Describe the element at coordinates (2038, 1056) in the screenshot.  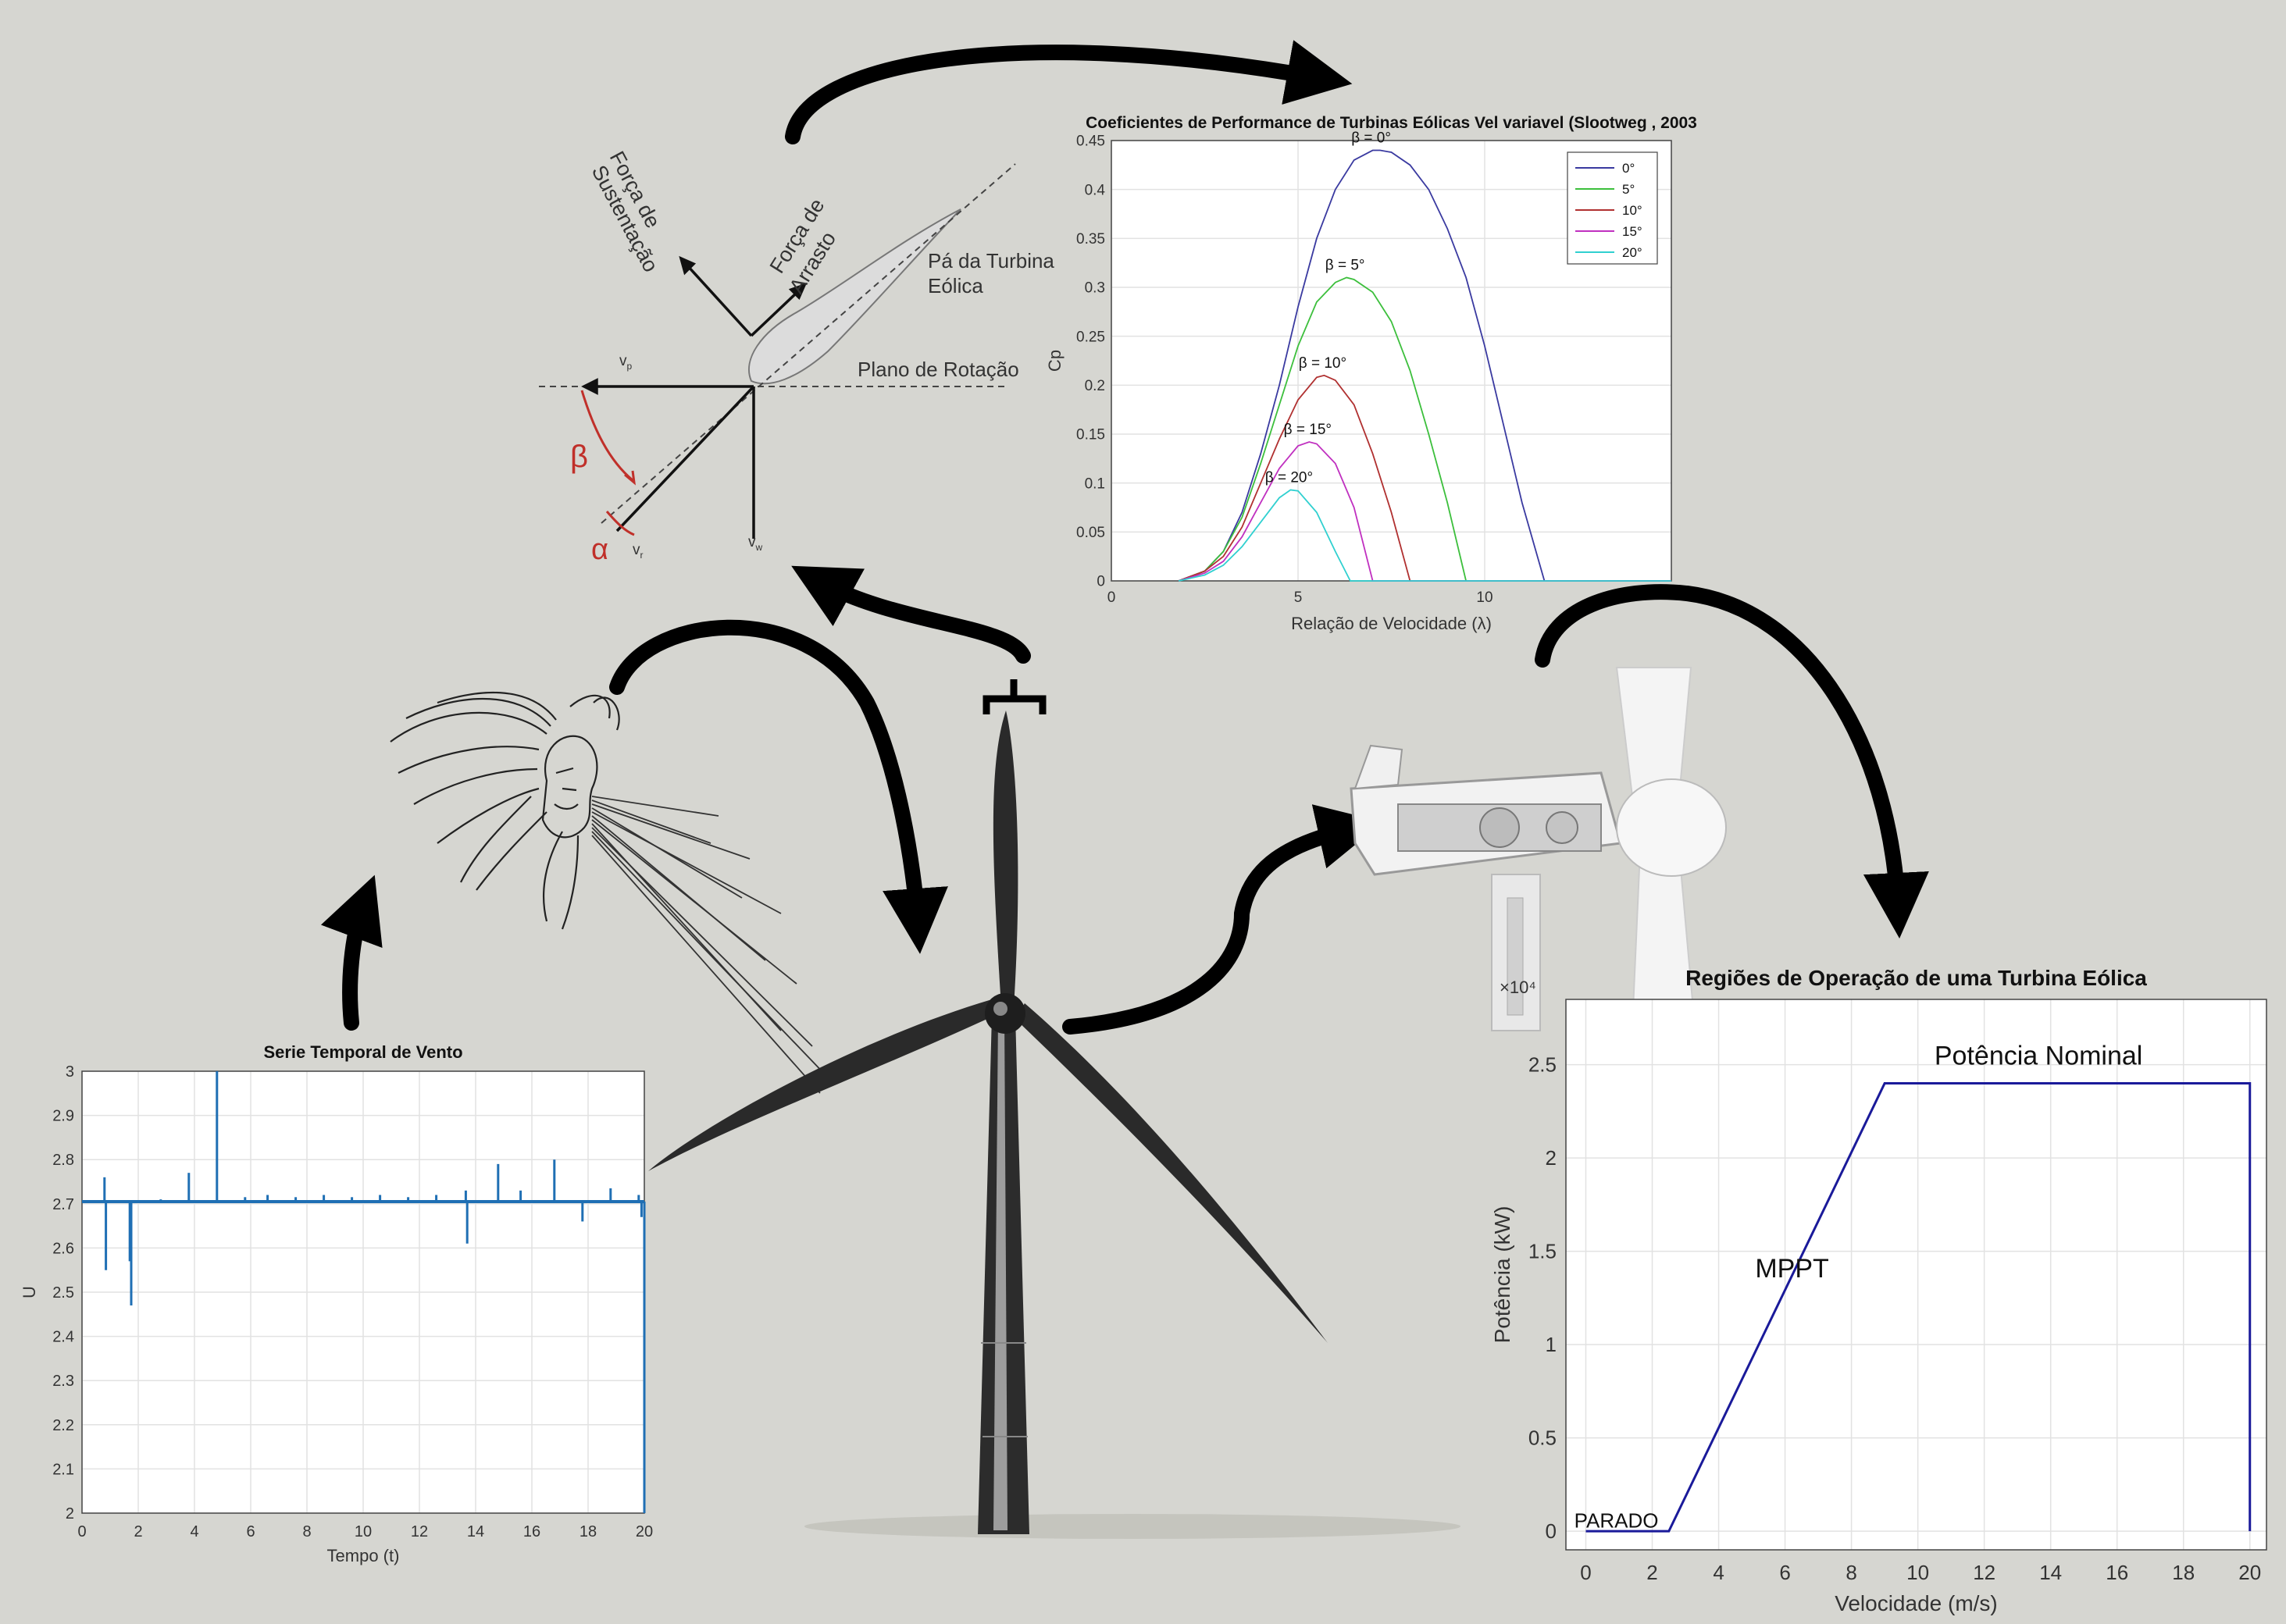
I see `annotation-nominal: Potência Nominal` at that location.